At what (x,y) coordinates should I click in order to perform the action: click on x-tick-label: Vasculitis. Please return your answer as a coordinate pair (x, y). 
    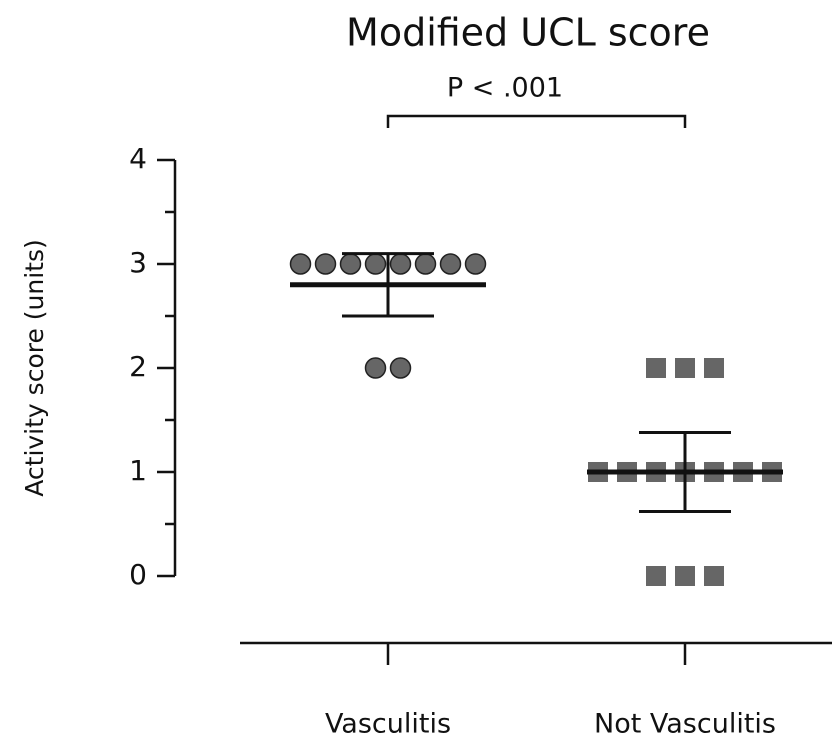
    Looking at the image, I should click on (388, 724).